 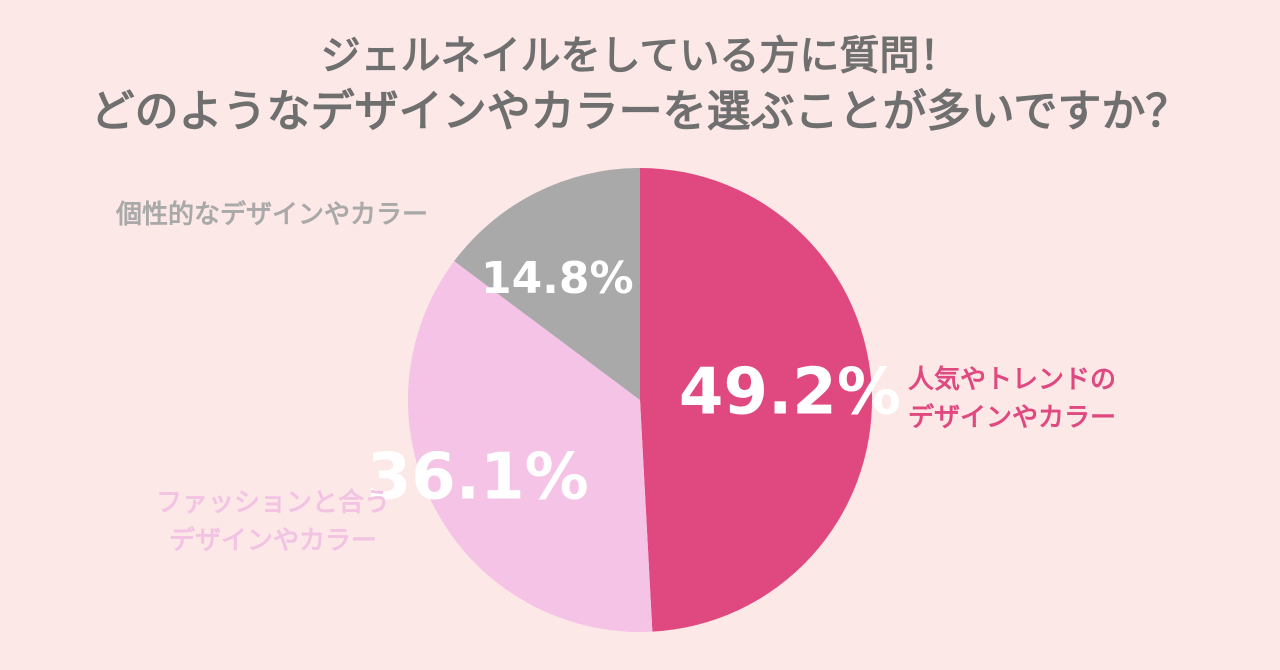 What do you see at coordinates (557, 278) in the screenshot?
I see `pie-value-unique: 14.8%` at bounding box center [557, 278].